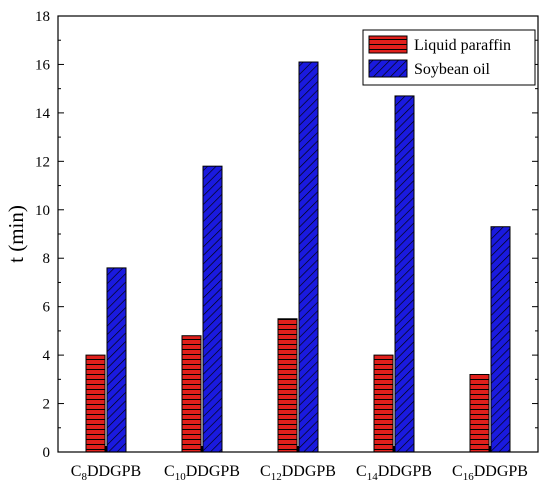  Describe the element at coordinates (43, 65) in the screenshot. I see `y-tick-label: 16` at that location.